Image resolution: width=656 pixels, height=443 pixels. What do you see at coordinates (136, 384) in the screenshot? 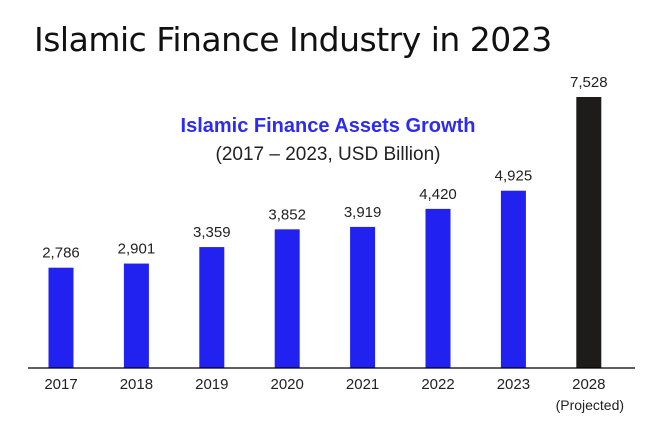
I see `tick-label-2018: 2018` at bounding box center [136, 384].